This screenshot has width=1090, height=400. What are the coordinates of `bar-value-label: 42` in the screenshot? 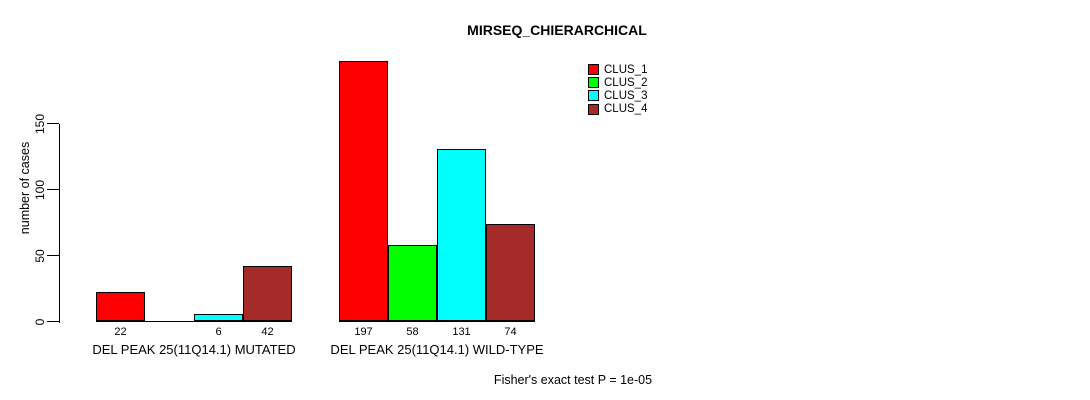 It's located at (267, 332).